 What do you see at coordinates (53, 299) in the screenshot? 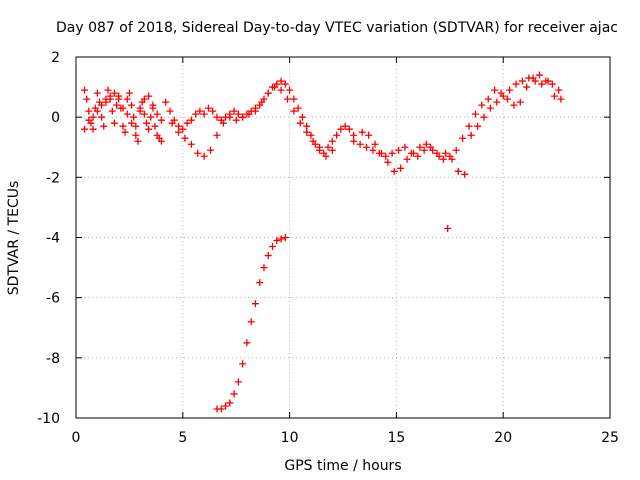
I see `y-tick-label: -6` at bounding box center [53, 299].